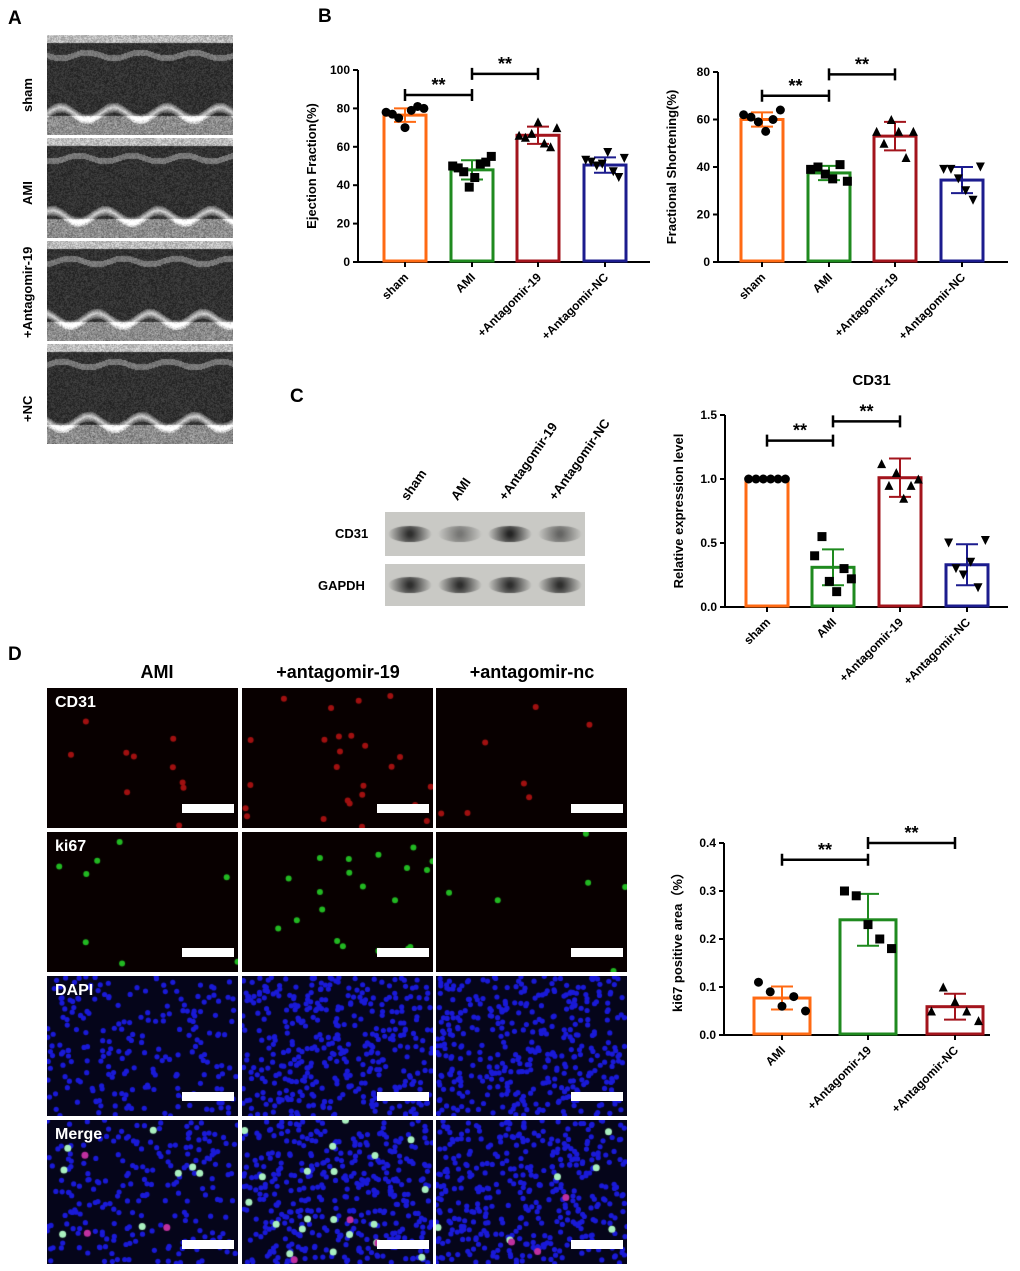 The height and width of the screenshot is (1271, 1020). What do you see at coordinates (707, 939) in the screenshot?
I see `y-tick-label: 0.2` at bounding box center [707, 939].